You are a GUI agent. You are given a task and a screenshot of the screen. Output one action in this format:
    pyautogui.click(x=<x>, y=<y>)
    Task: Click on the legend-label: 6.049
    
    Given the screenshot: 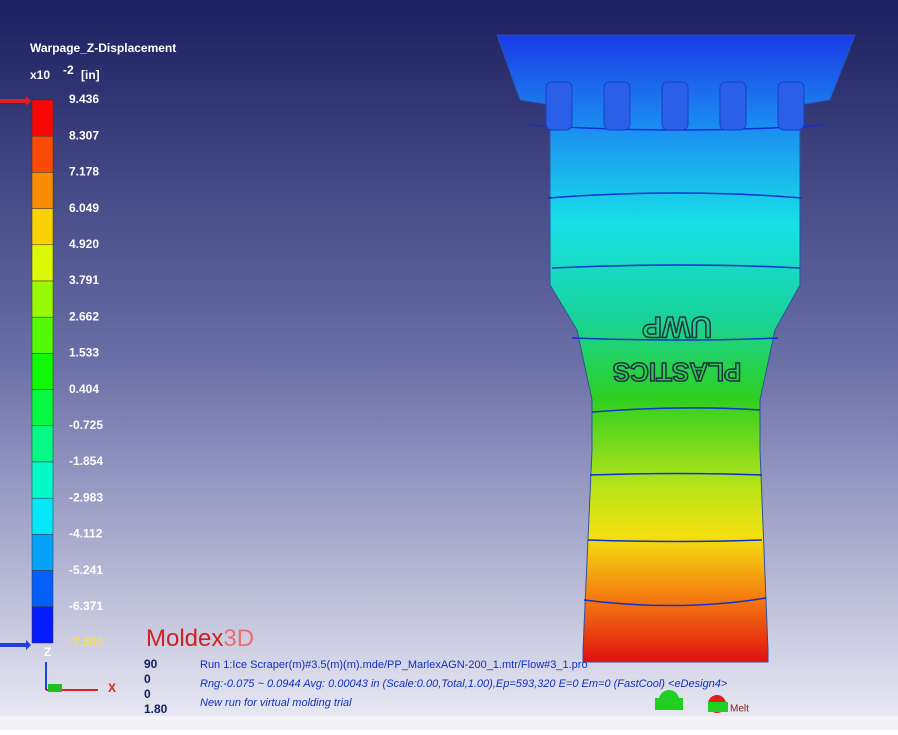 What is the action you would take?
    pyautogui.click(x=84, y=208)
    